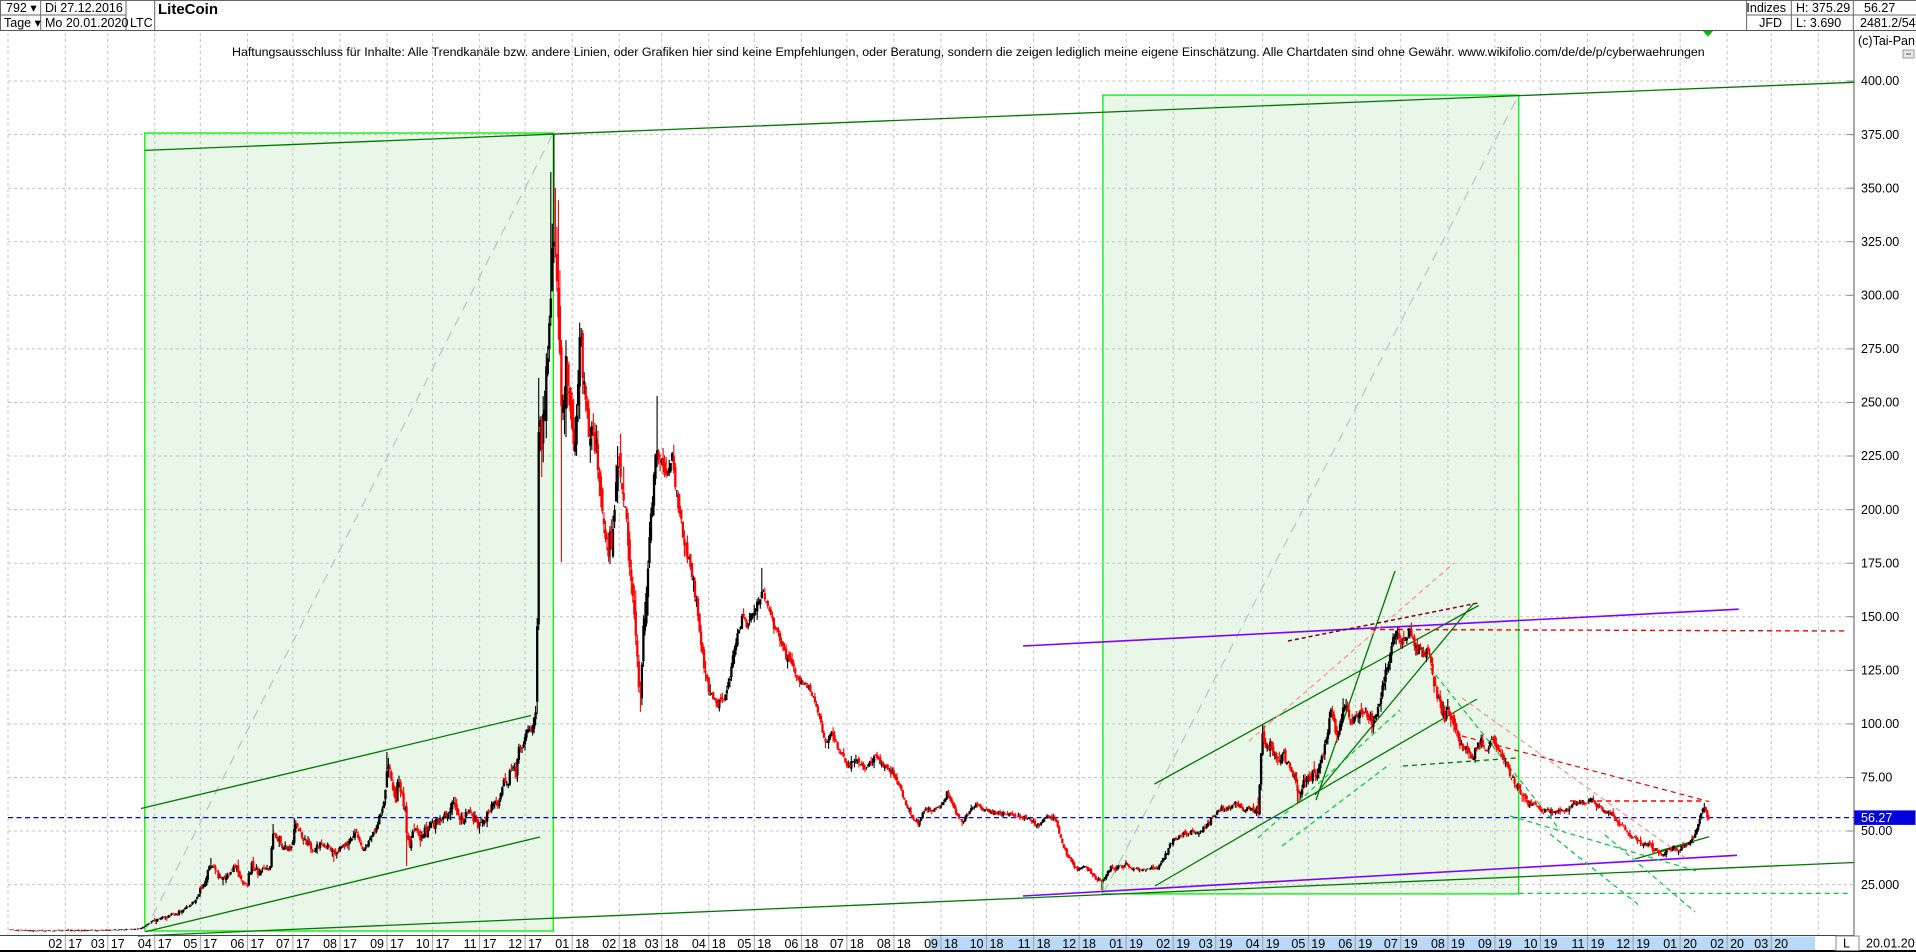 Image resolution: width=1916 pixels, height=952 pixels. I want to click on svg-text: LTC, so click(141, 23).